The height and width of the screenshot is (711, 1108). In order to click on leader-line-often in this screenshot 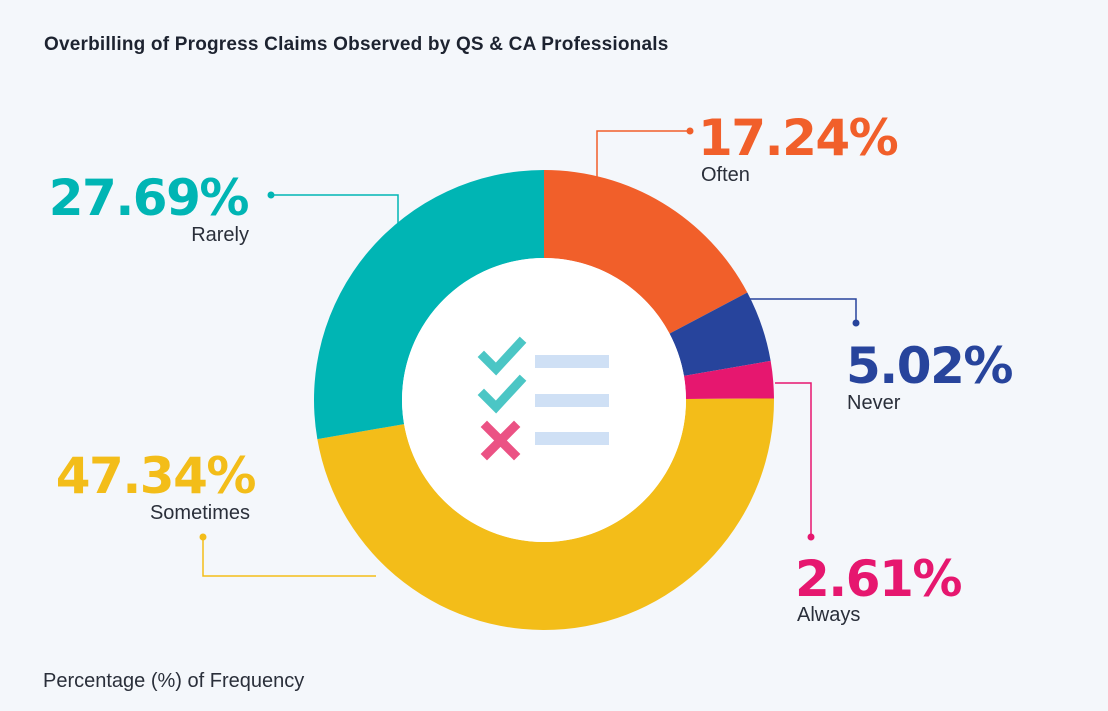, I will do `click(643, 154)`.